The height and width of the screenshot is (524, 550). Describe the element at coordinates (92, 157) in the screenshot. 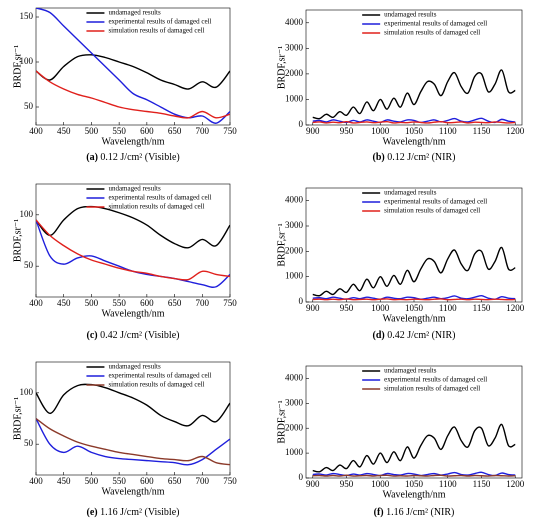

I see `caption-label: (a)` at that location.